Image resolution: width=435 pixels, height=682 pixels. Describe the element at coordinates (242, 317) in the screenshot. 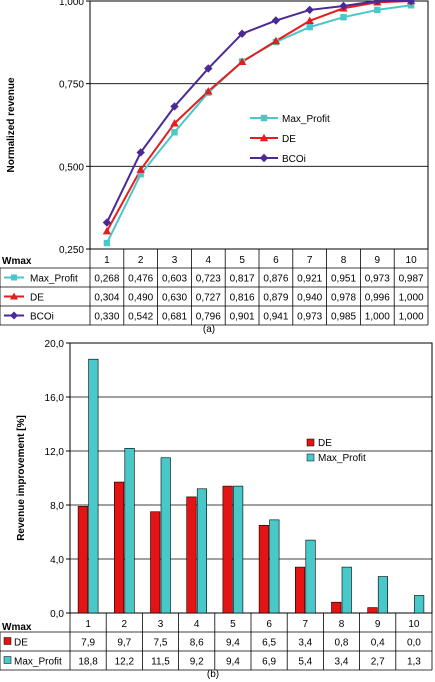

I see `table-cell: 0,901` at that location.